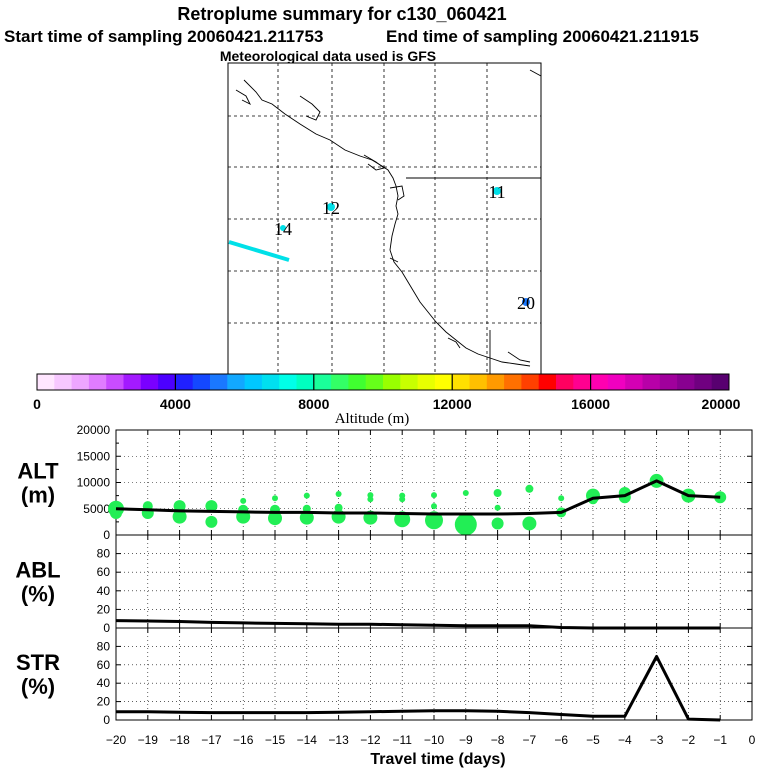 The width and height of the screenshot is (768, 768). Describe the element at coordinates (243, 740) in the screenshot. I see `x-tick-label: −16` at that location.